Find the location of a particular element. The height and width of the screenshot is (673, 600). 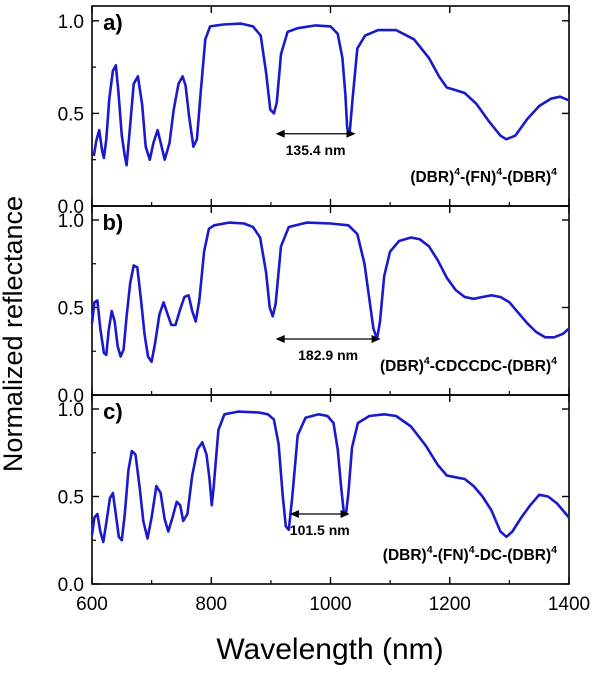

span-label: 135.4 nm is located at coordinates (316, 150).